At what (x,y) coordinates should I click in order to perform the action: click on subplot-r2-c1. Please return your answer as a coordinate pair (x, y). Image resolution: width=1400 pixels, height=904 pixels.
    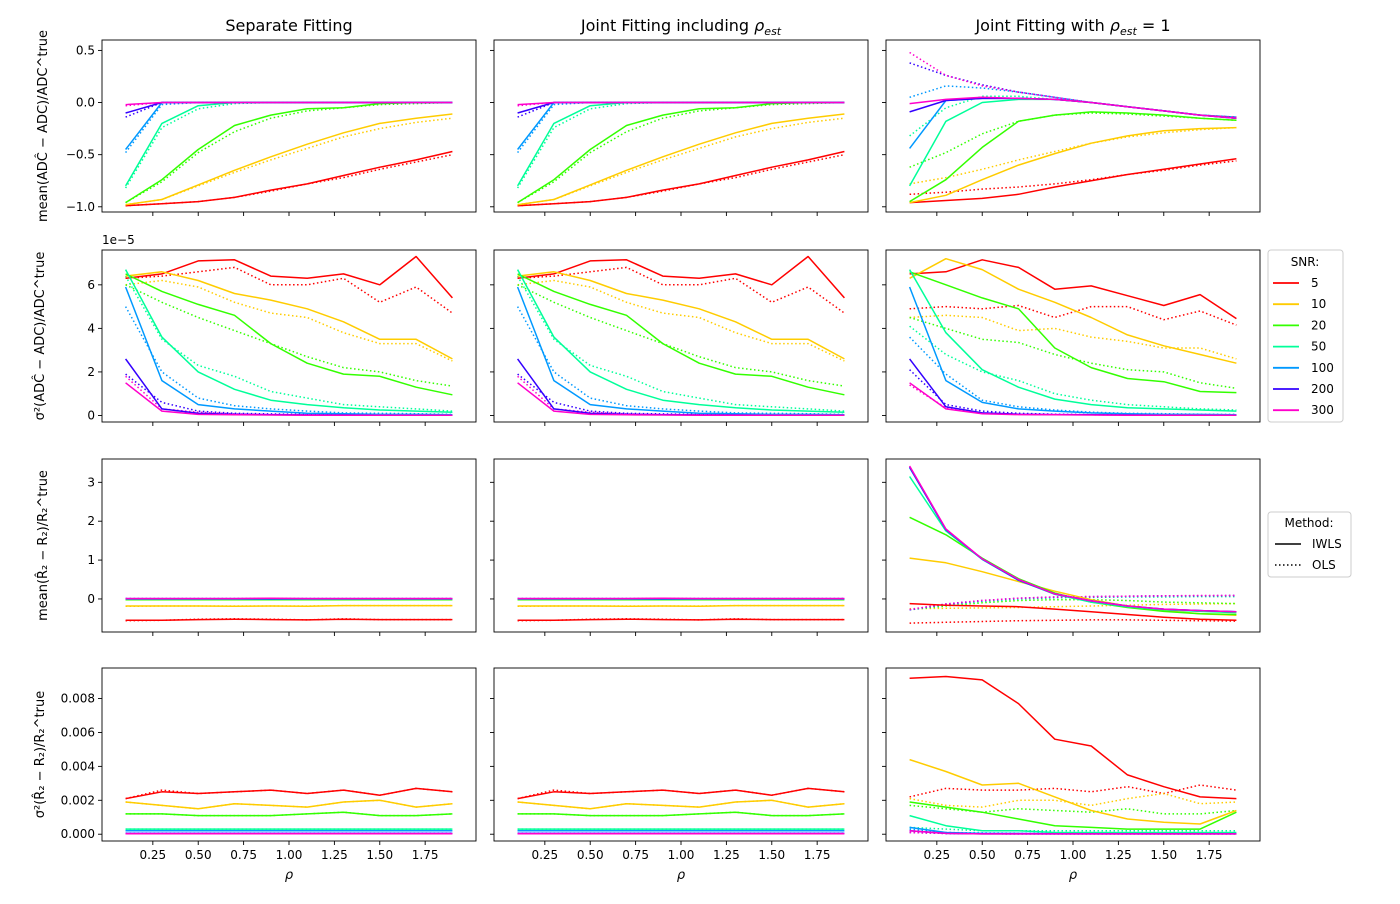
    Looking at the image, I should click on (679, 547).